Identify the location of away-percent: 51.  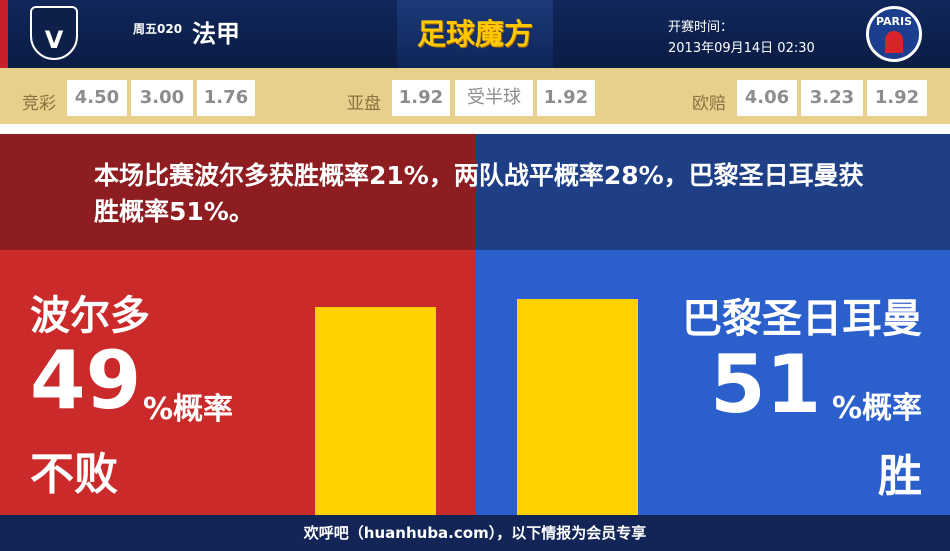
(766, 384).